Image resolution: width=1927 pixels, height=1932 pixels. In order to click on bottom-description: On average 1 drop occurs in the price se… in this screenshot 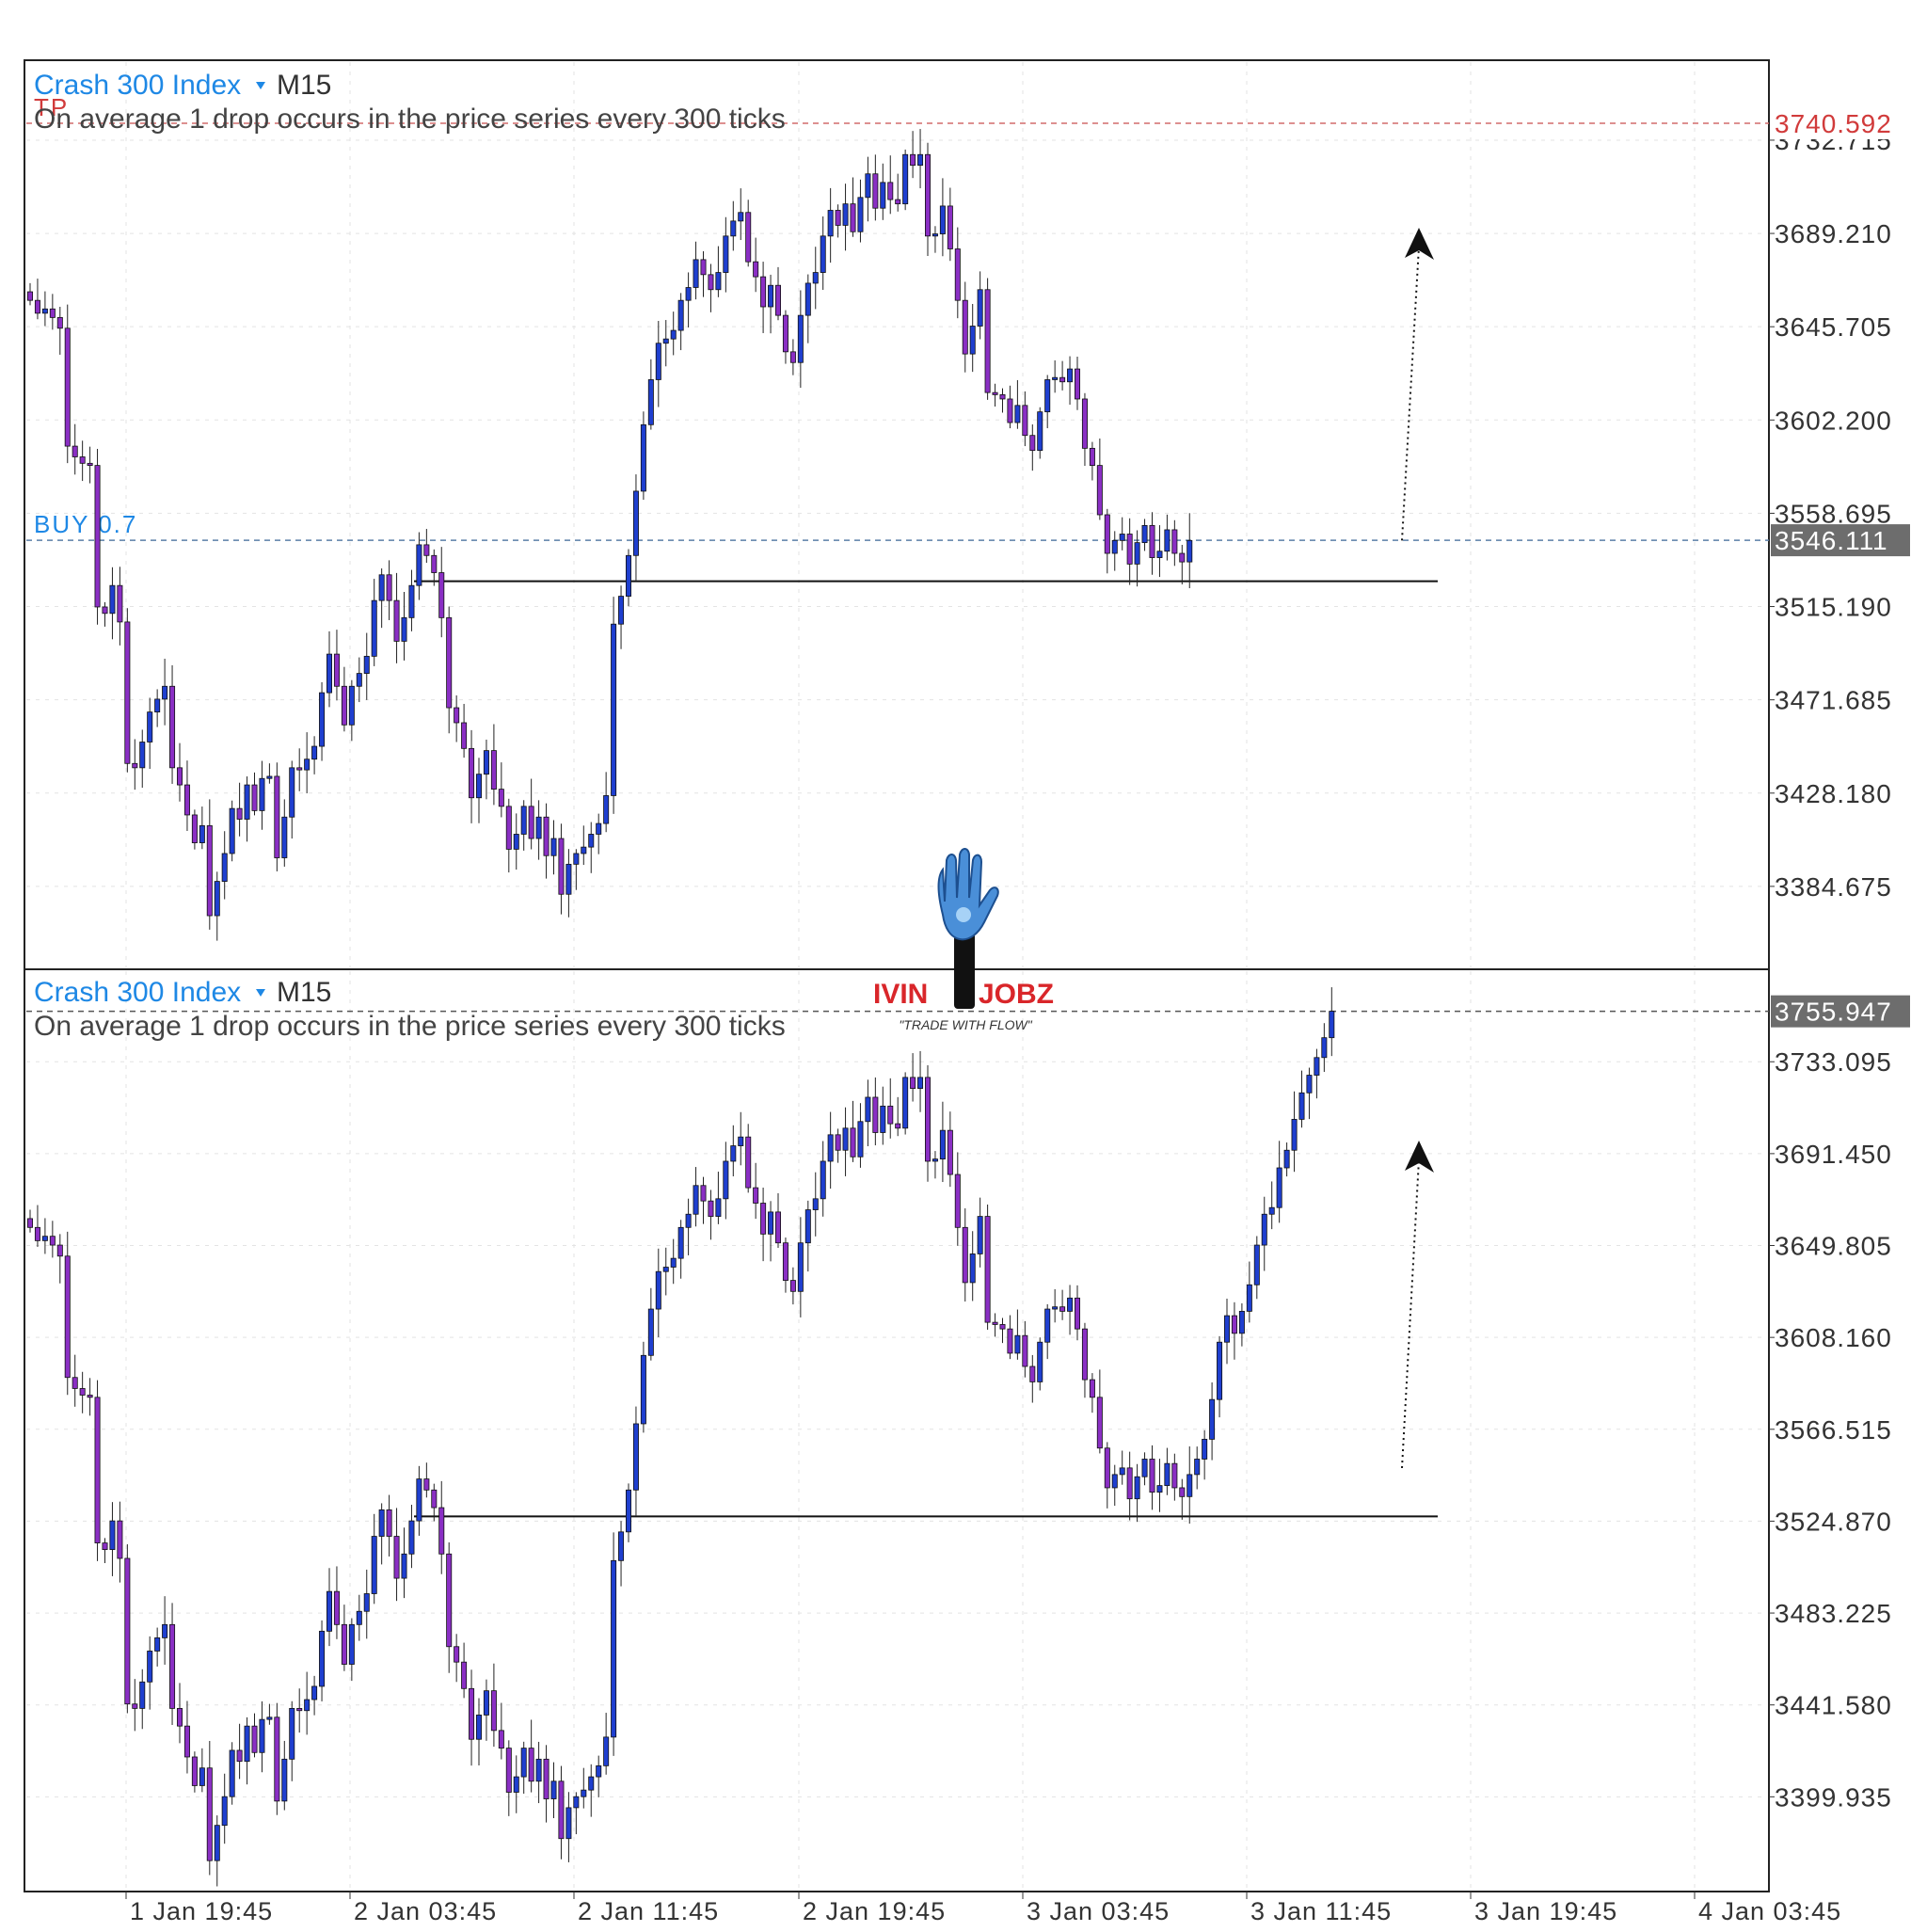, I will do `click(410, 1026)`.